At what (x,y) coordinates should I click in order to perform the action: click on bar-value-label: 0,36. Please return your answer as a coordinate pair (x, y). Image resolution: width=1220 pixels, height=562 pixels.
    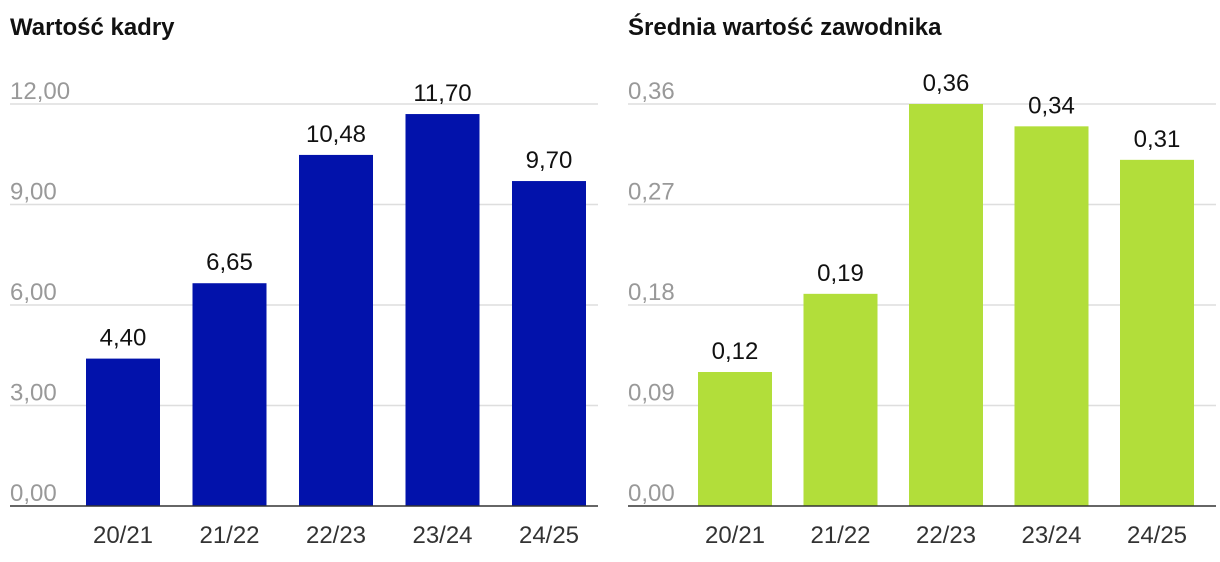
    Looking at the image, I should click on (946, 83).